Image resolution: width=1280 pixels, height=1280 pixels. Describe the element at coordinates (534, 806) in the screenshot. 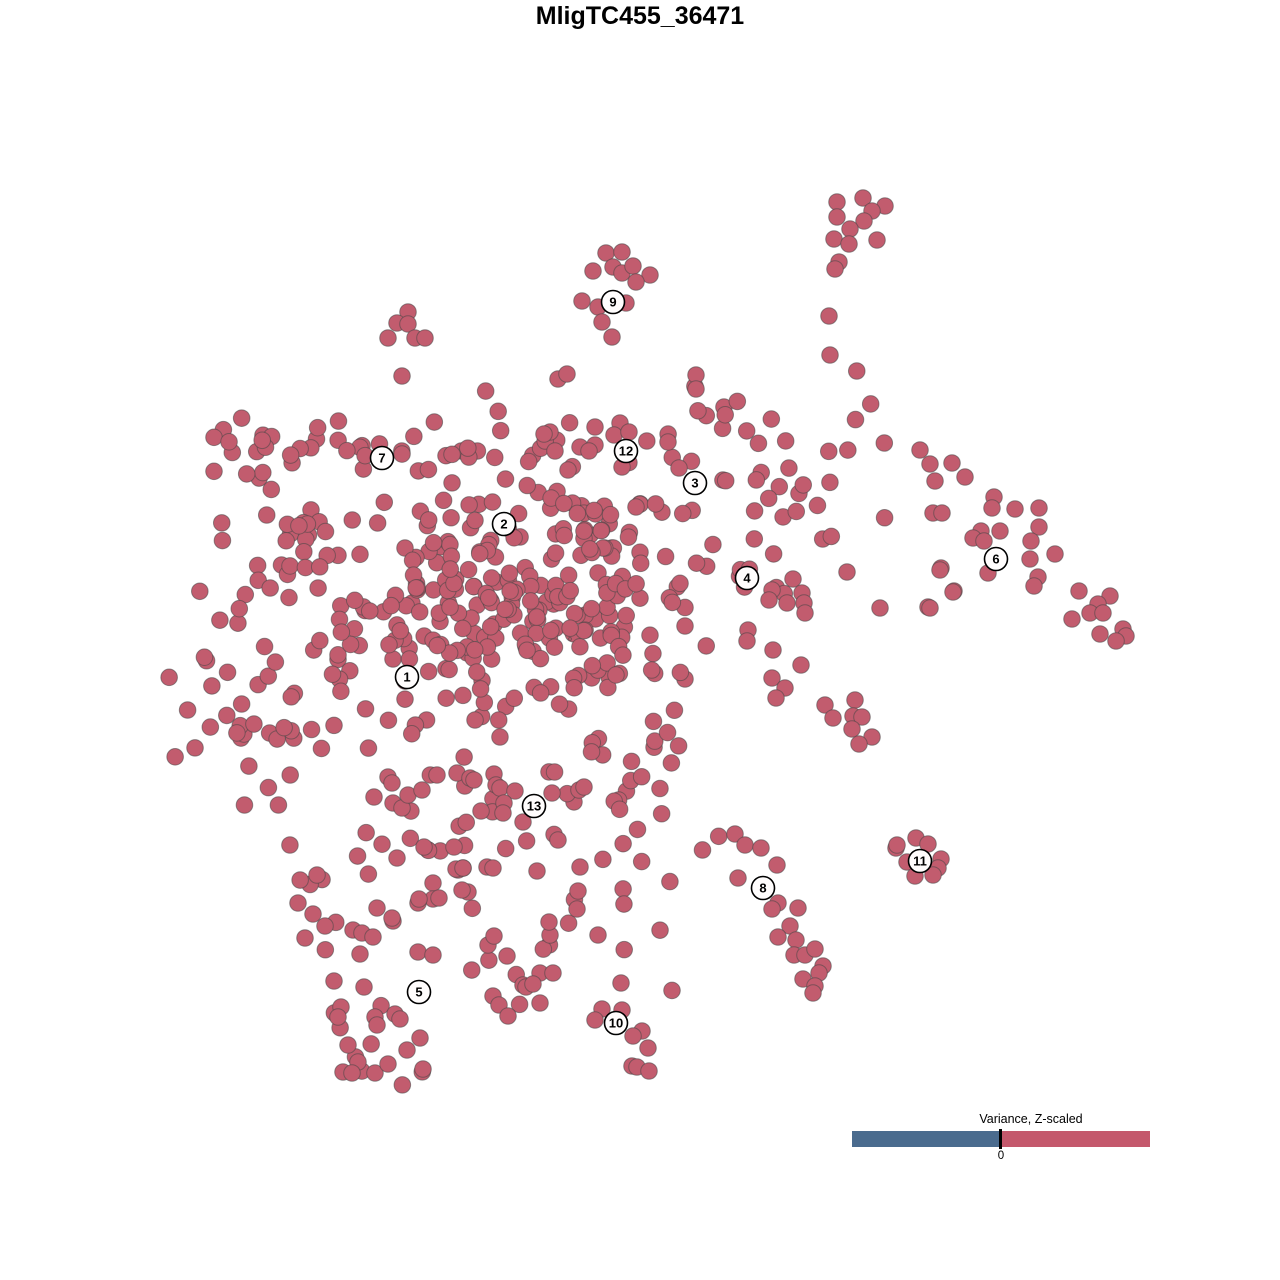

I see `cluster-label-text: 13` at that location.